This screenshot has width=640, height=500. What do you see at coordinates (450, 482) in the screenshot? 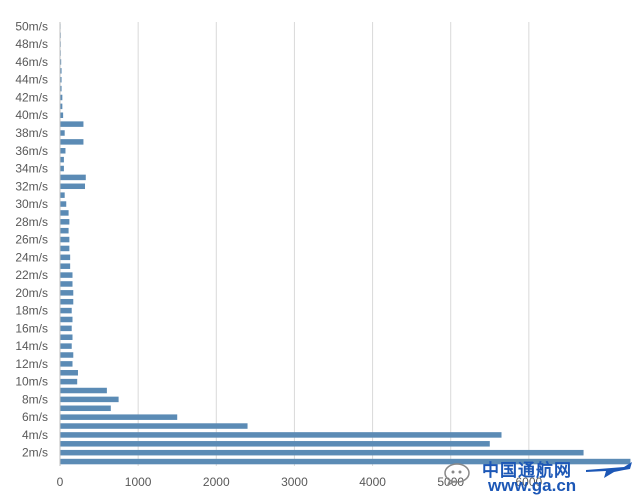
I see `x-tick-label: 5000` at bounding box center [450, 482].